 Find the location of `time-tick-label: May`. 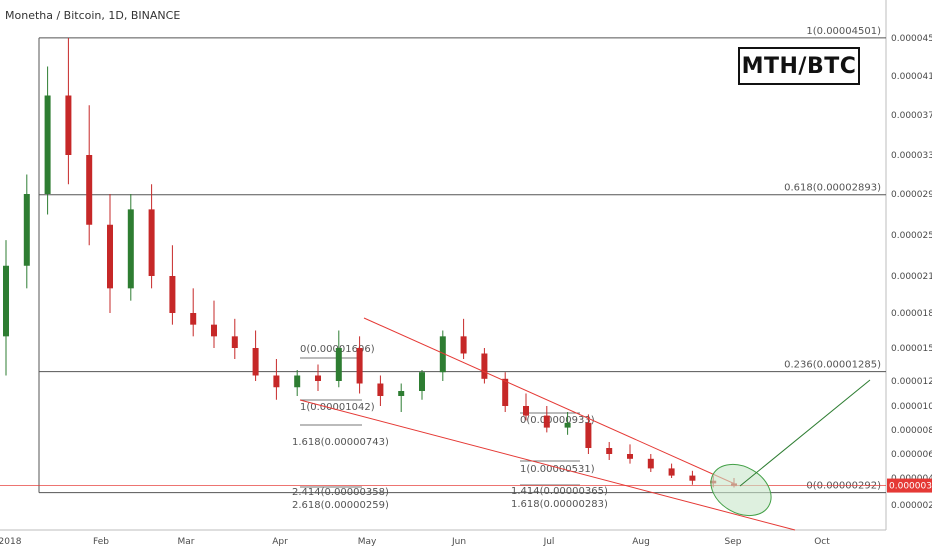

time-tick-label: May is located at coordinates (367, 542).